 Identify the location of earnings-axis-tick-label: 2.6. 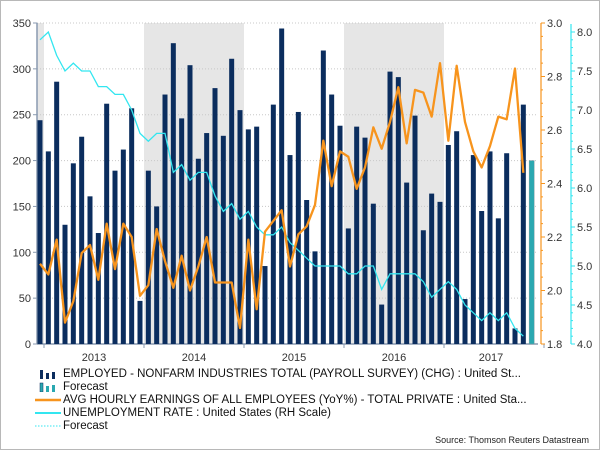
(554, 131).